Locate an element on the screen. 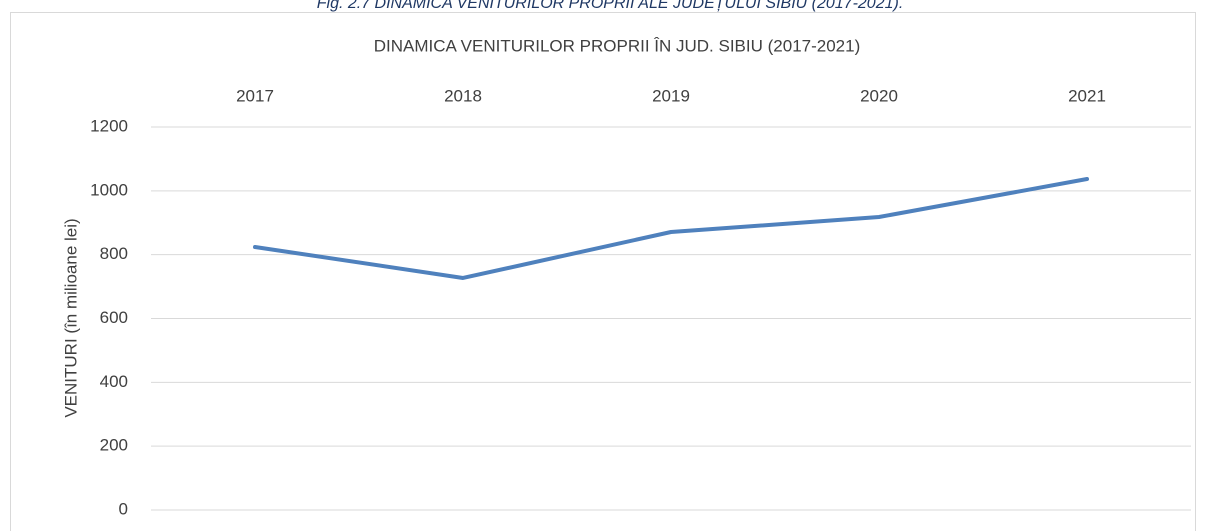 The image size is (1207, 531). y-tick-label: 400 is located at coordinates (114, 381).